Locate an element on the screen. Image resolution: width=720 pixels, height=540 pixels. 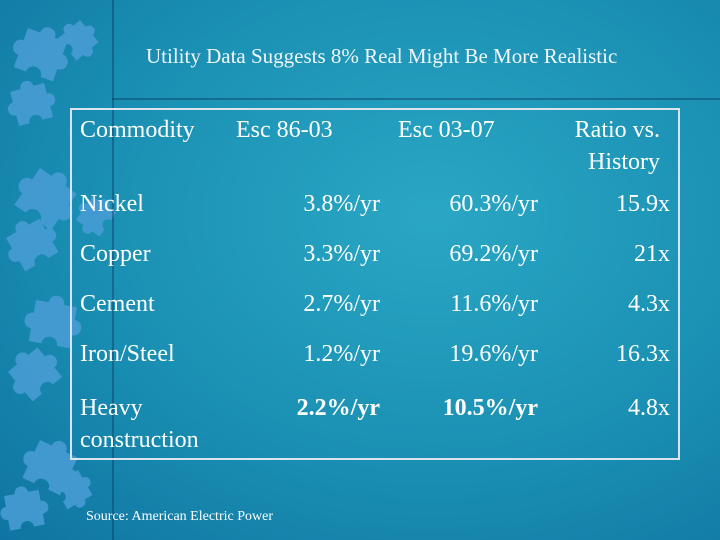
table-row-esc-03-07: 10.5%/yr is located at coordinates (490, 408).